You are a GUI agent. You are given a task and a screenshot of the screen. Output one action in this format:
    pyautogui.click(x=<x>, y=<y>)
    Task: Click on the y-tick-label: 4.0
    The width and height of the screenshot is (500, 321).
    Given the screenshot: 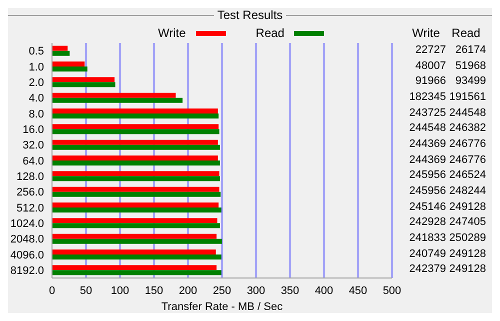 What is the action you would take?
    pyautogui.click(x=36, y=98)
    